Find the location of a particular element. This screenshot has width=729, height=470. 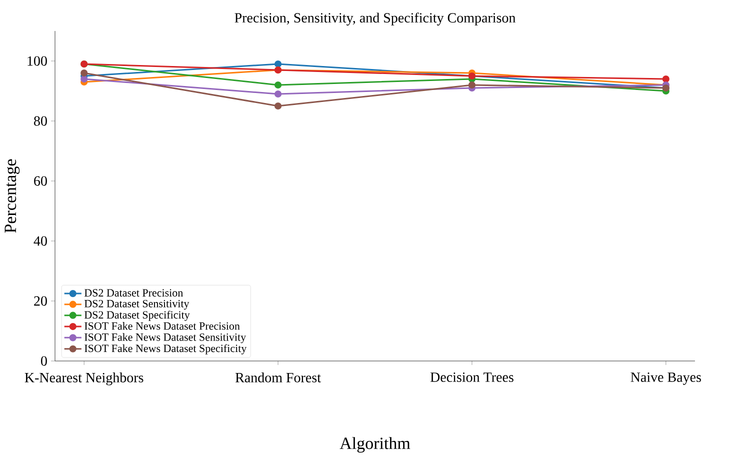

legend-label: DS2 Dataset Specificity is located at coordinates (137, 315).